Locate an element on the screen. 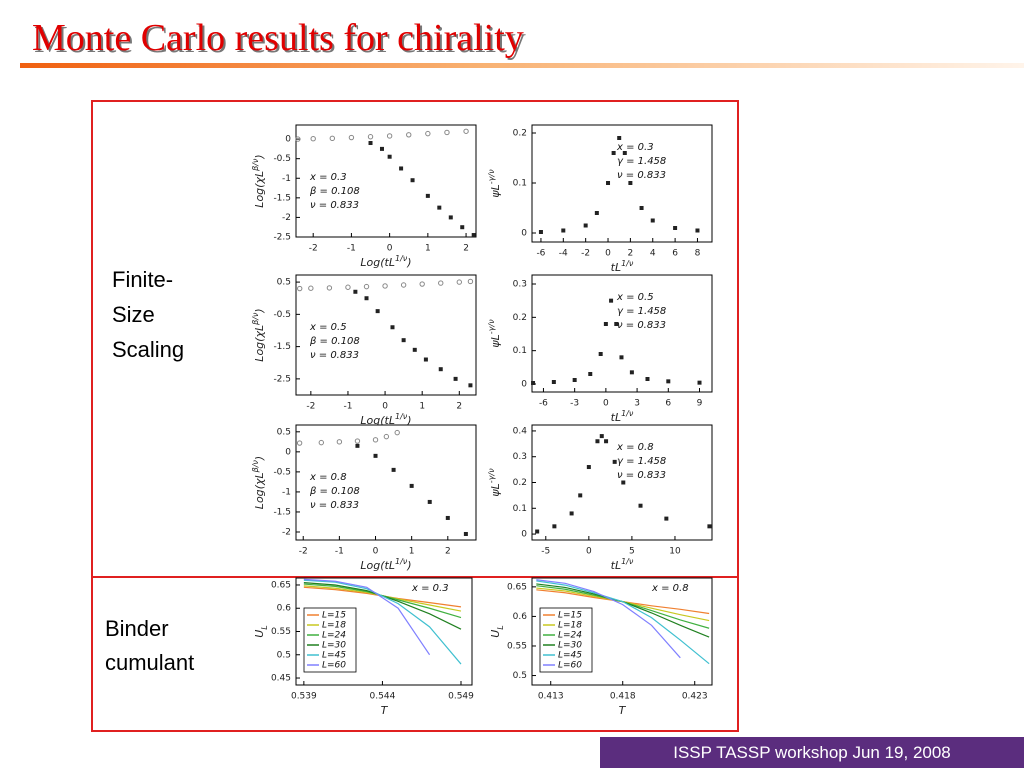 This screenshot has width=1024, height=768. y-axis-label: UL is located at coordinates (261, 631).